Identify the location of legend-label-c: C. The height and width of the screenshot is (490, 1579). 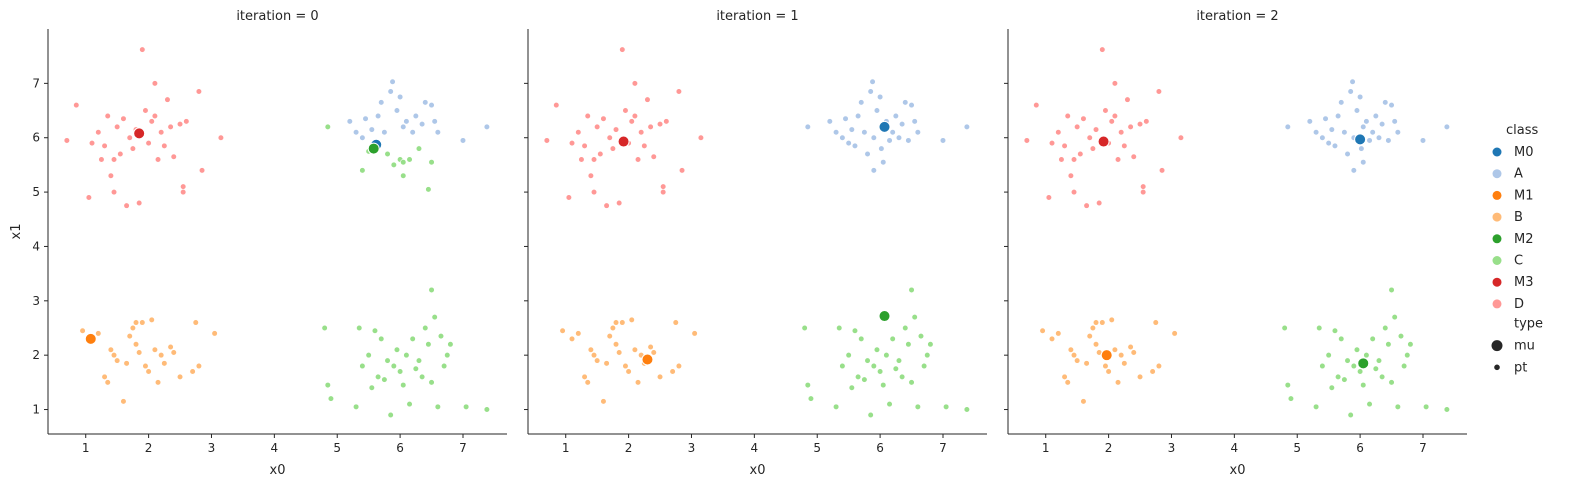
(1518, 261).